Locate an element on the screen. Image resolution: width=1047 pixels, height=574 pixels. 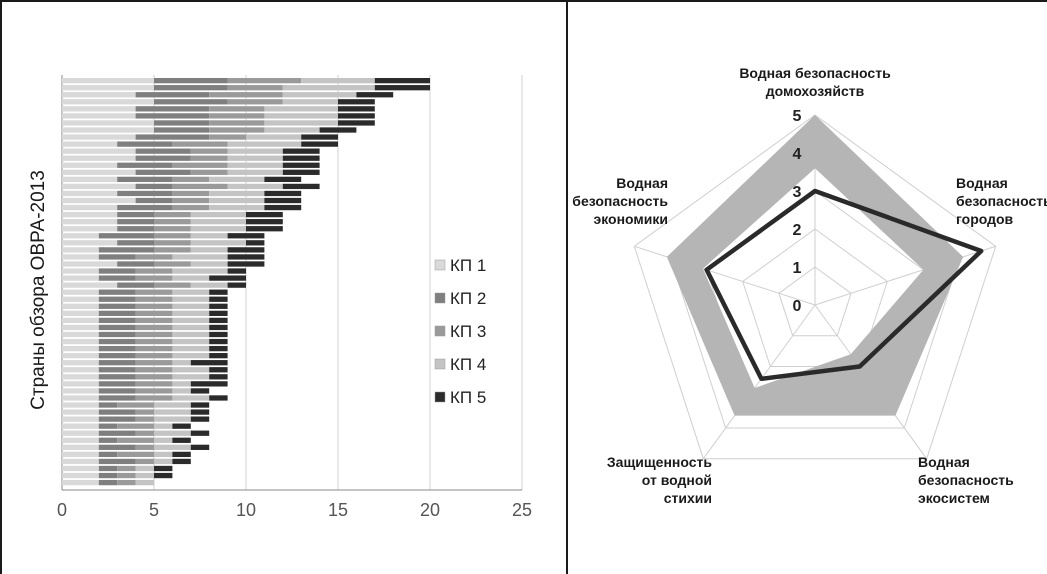
radar-tick-label: 2 is located at coordinates (797, 230).